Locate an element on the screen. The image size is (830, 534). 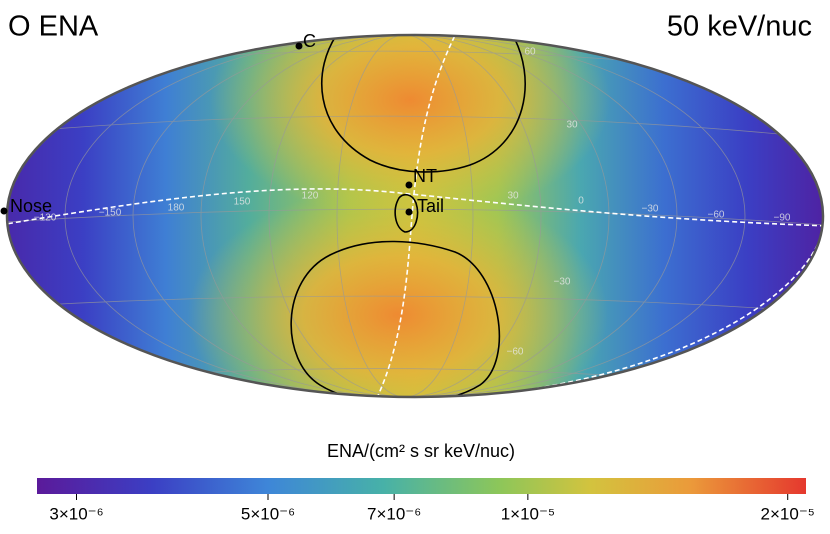
colorbar-ticks: 3×10⁻⁶ 5×10⁻⁶ 7×10⁻⁶ 1×10⁻⁵ 2×10⁻⁵ is located at coordinates (432, 508).